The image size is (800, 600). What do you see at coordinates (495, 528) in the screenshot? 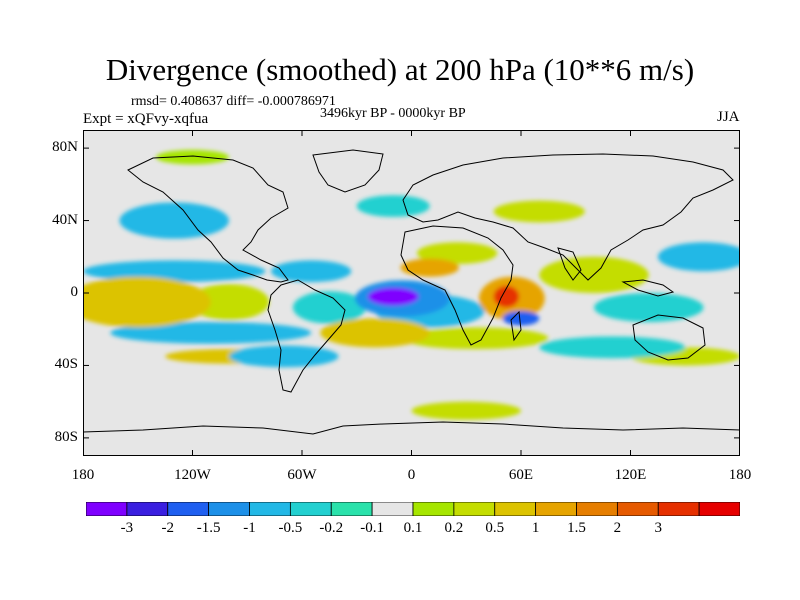
I see `colorbar-label-9: 0.5` at bounding box center [495, 528].